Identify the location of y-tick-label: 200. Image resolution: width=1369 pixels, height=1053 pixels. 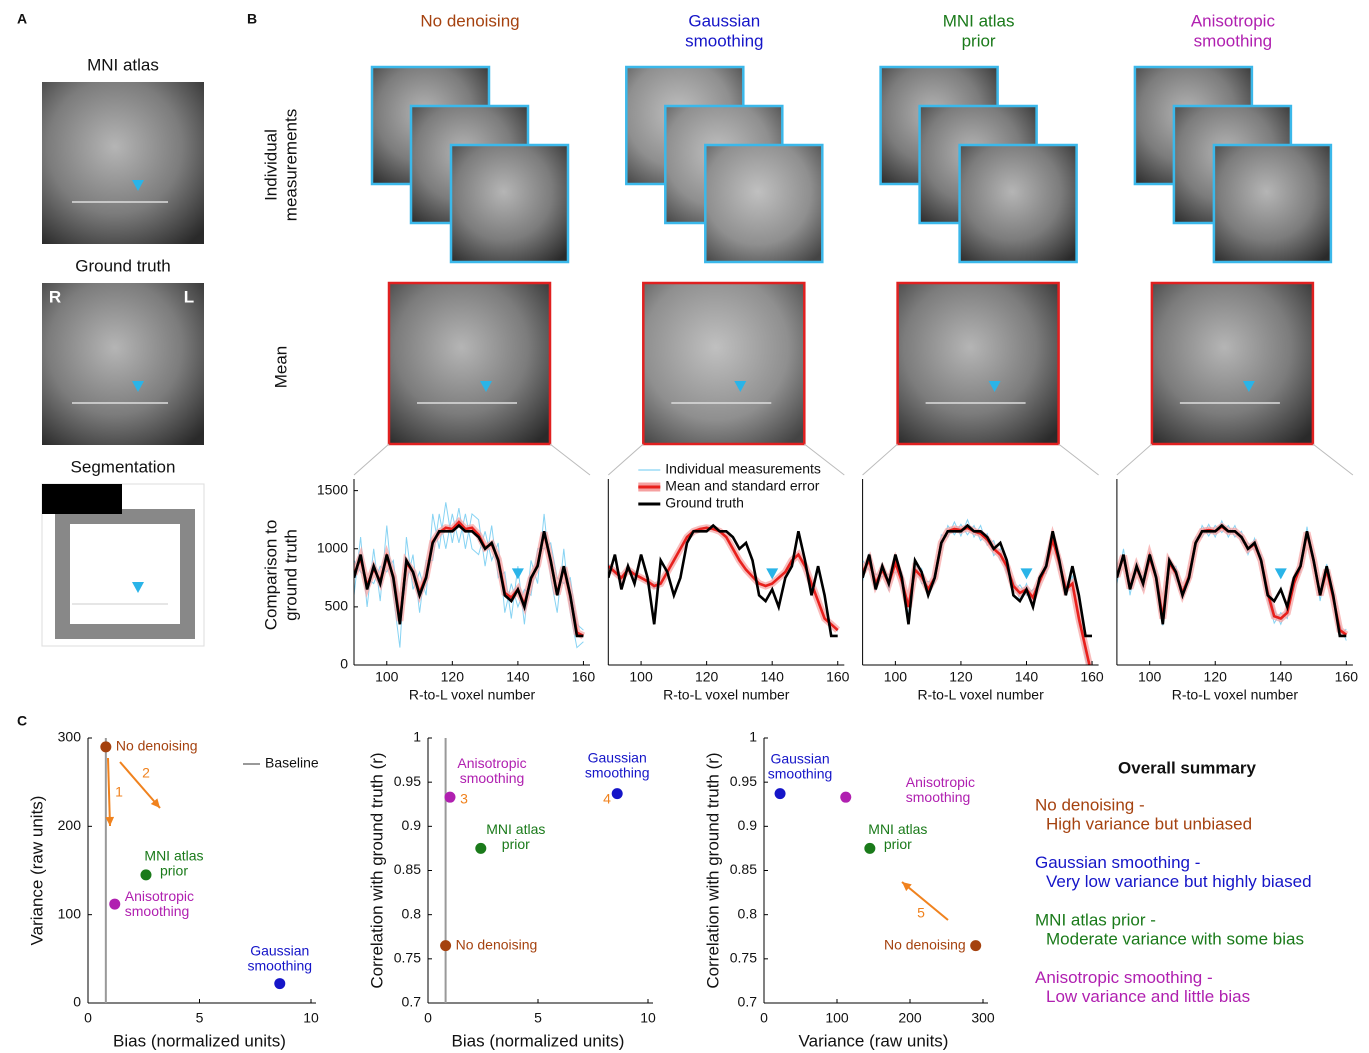
(70, 825).